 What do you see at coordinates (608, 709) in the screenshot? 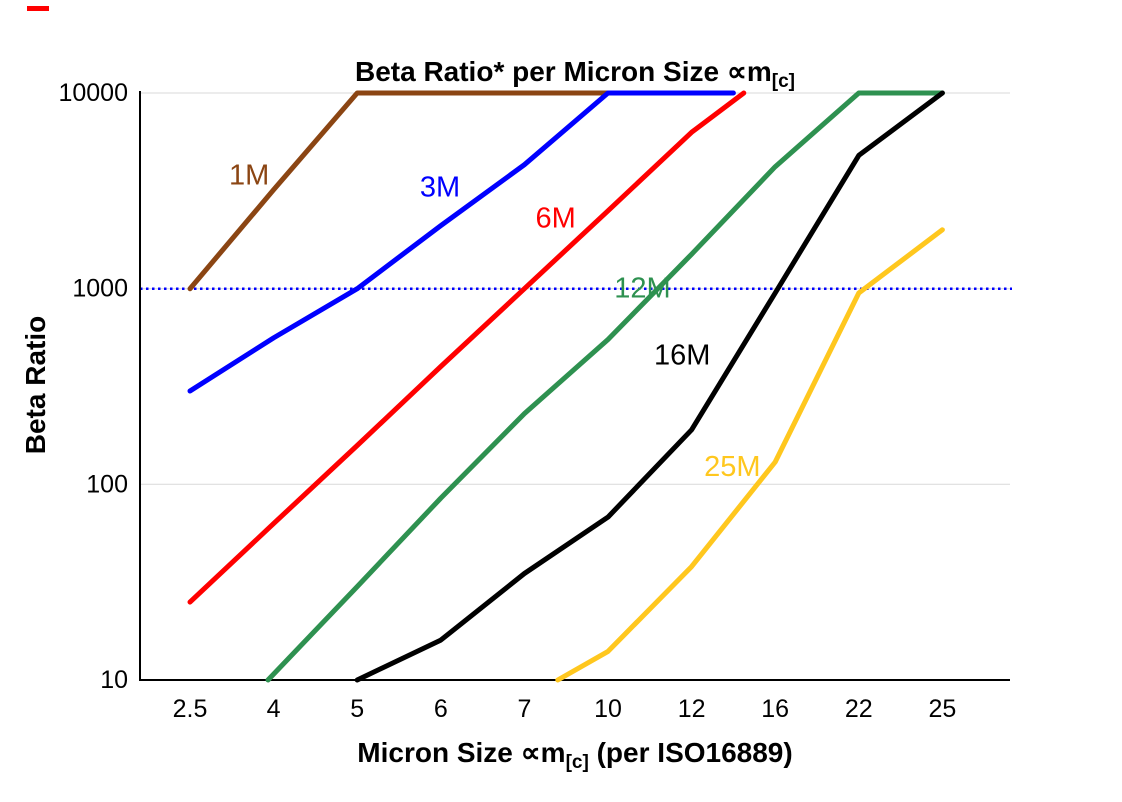
I see `x-tick-label-10: 10` at bounding box center [608, 709].